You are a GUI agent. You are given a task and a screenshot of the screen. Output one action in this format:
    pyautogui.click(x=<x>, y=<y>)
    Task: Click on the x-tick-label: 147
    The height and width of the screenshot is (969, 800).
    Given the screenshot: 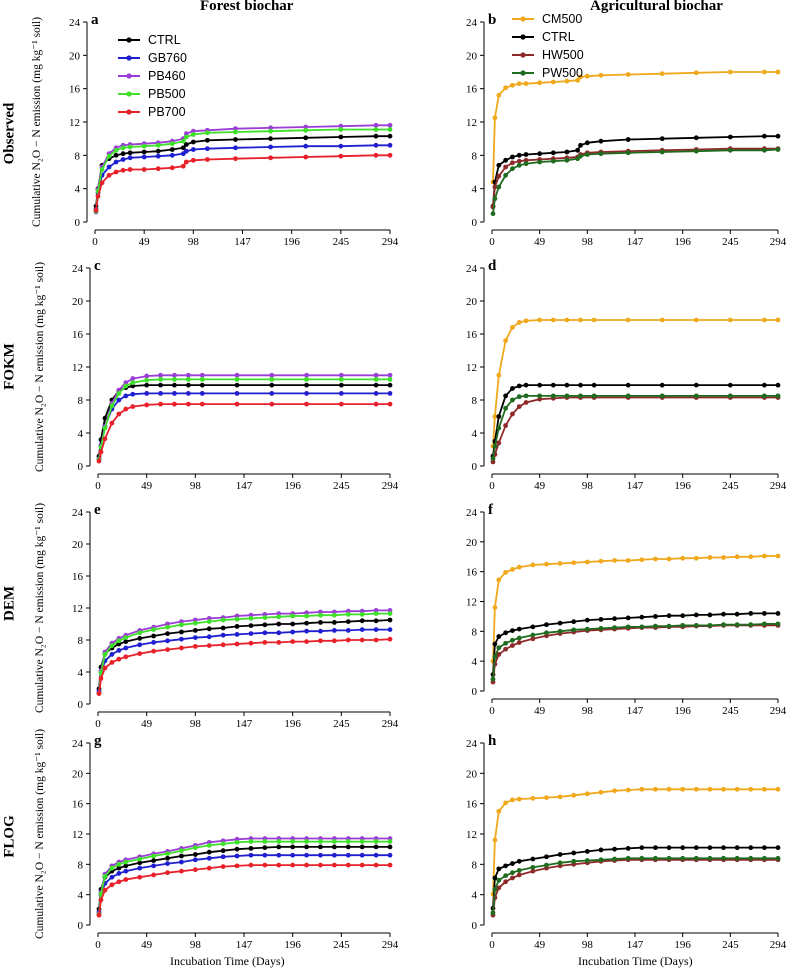 What is the action you would take?
    pyautogui.click(x=244, y=486)
    